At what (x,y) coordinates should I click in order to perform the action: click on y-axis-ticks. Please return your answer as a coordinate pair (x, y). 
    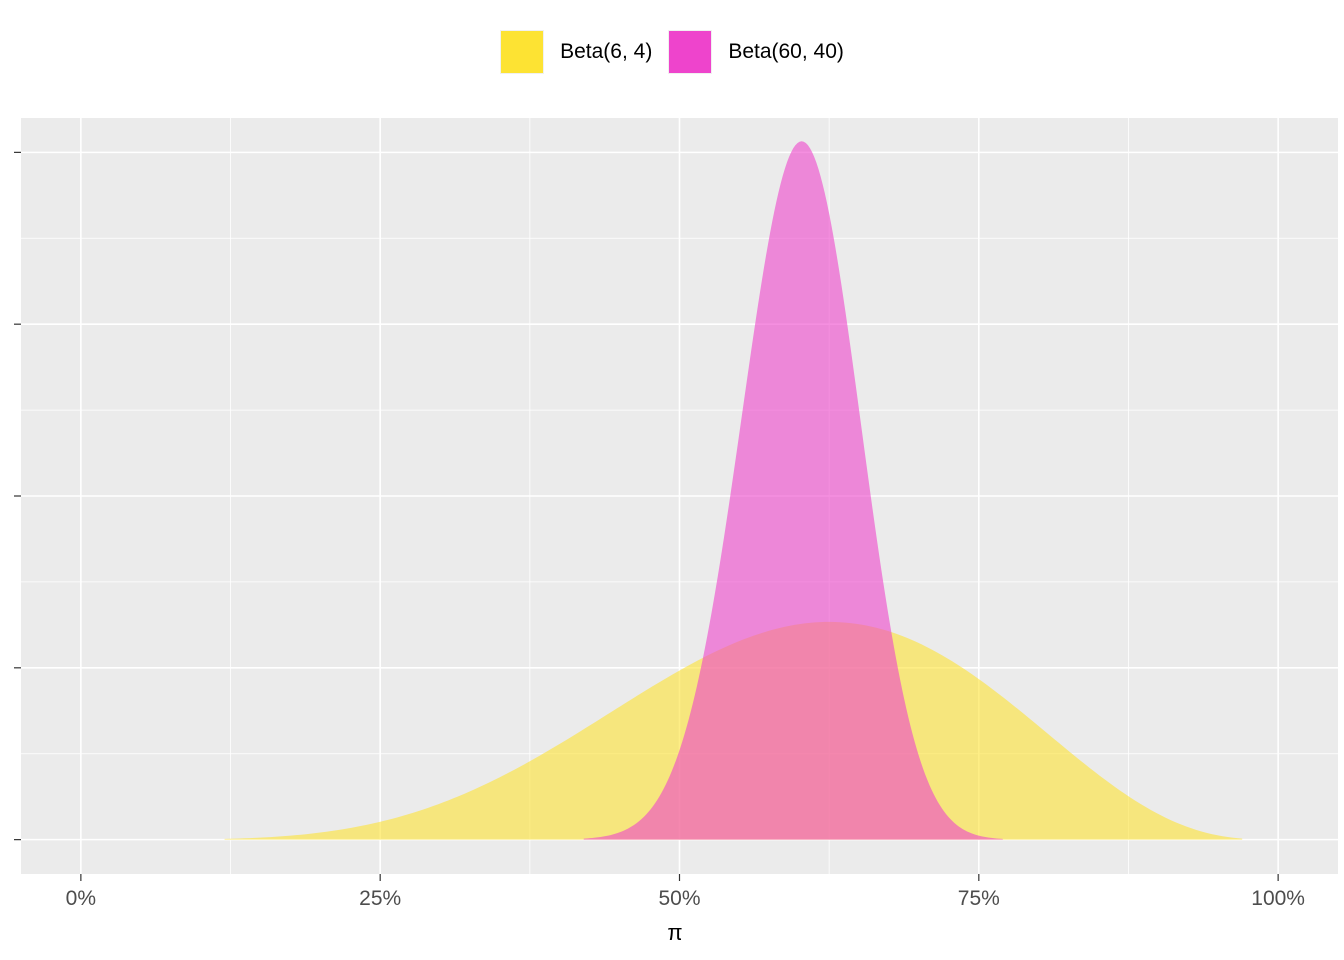
    Looking at the image, I should click on (17, 496).